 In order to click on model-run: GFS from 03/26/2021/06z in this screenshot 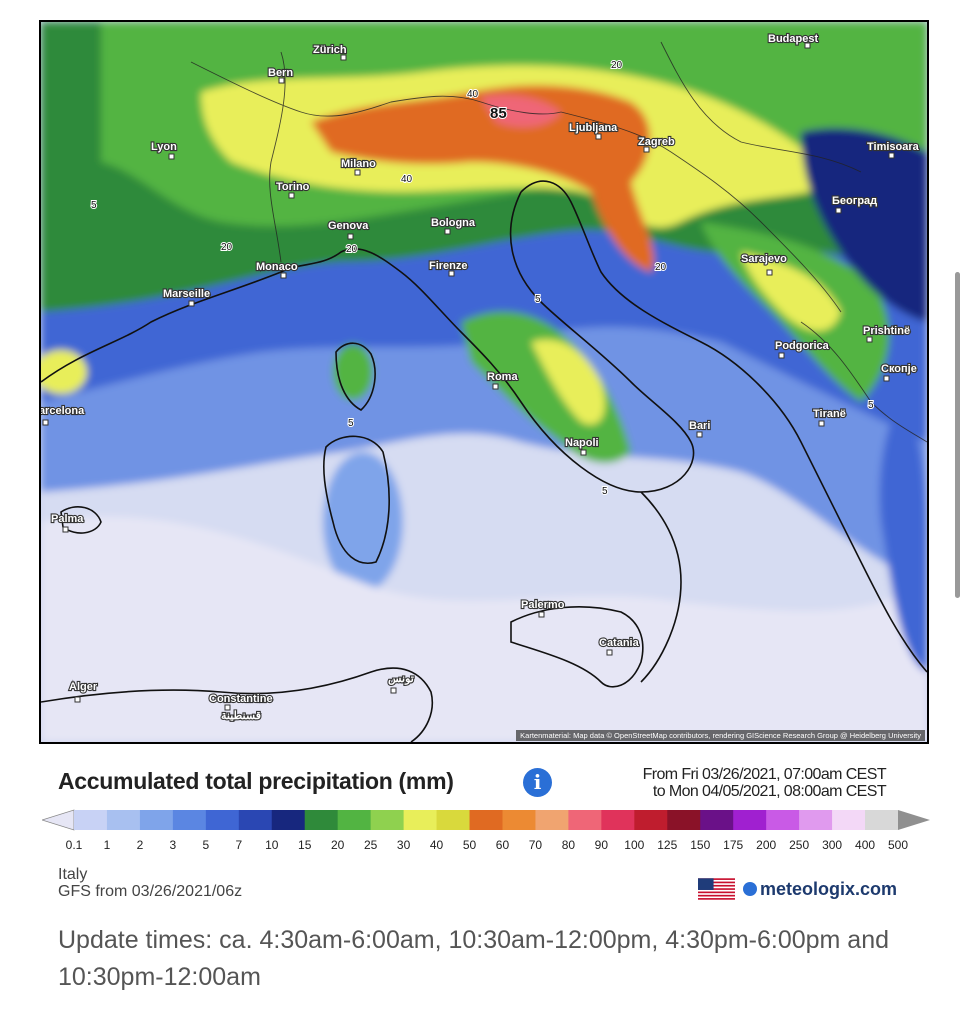, I will do `click(150, 891)`.